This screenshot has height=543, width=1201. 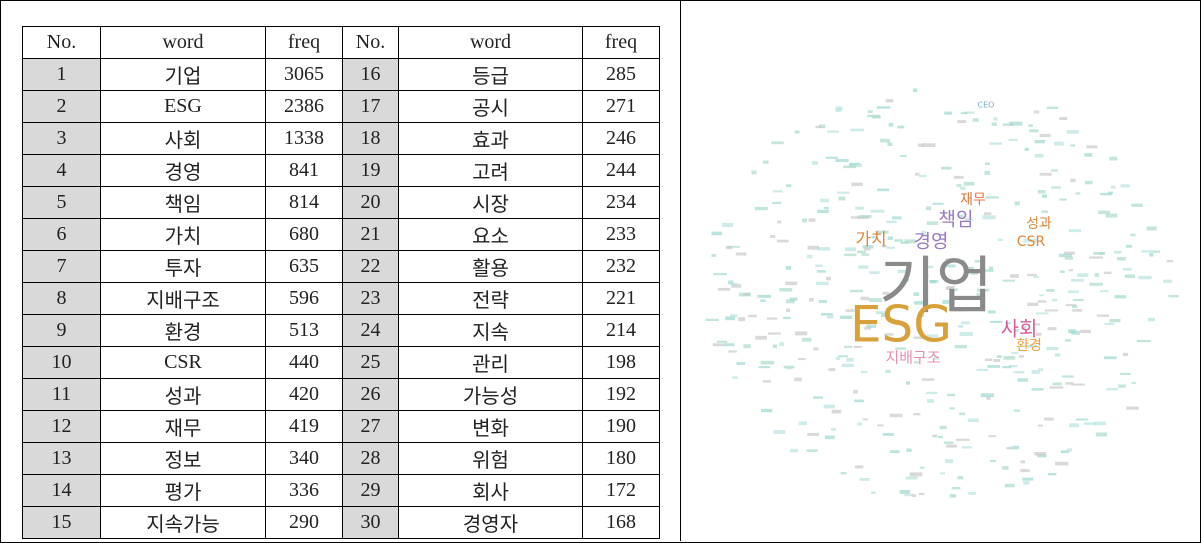 What do you see at coordinates (341, 42) in the screenshot?
I see `table-row: No. word freq No. word freq` at bounding box center [341, 42].